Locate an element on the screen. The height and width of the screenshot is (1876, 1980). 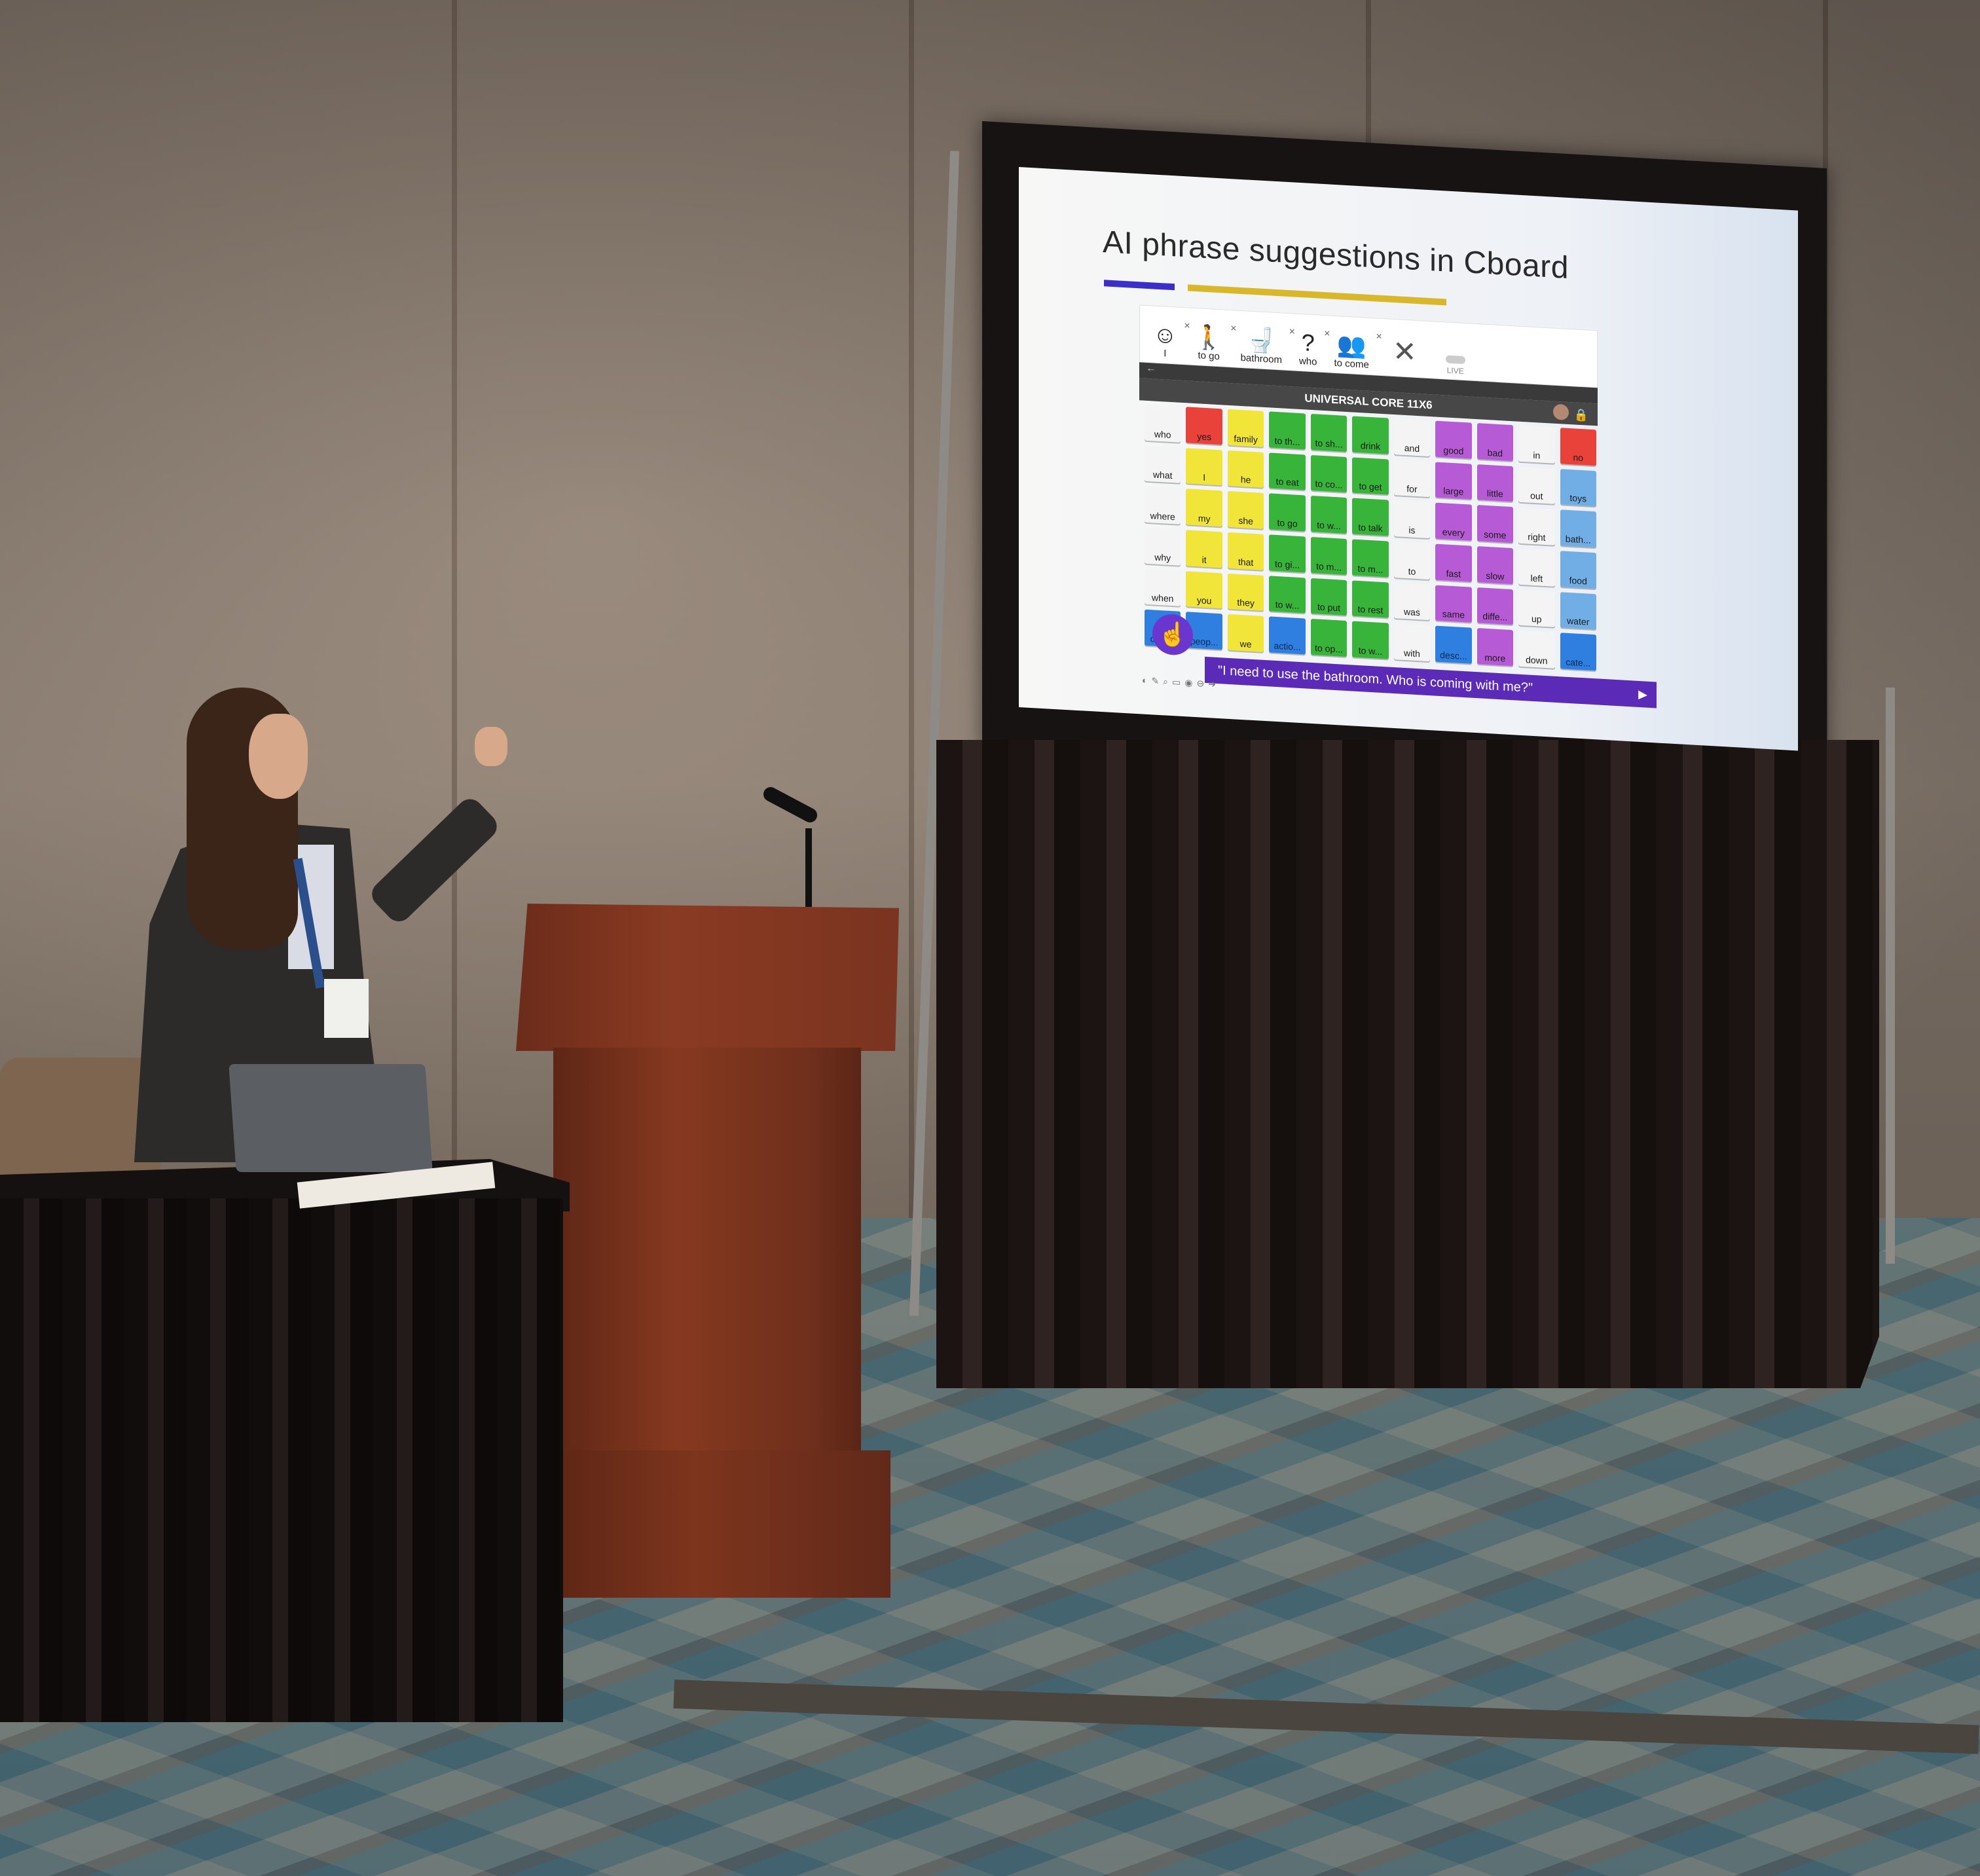
grid-tile: and is located at coordinates (1412, 437).